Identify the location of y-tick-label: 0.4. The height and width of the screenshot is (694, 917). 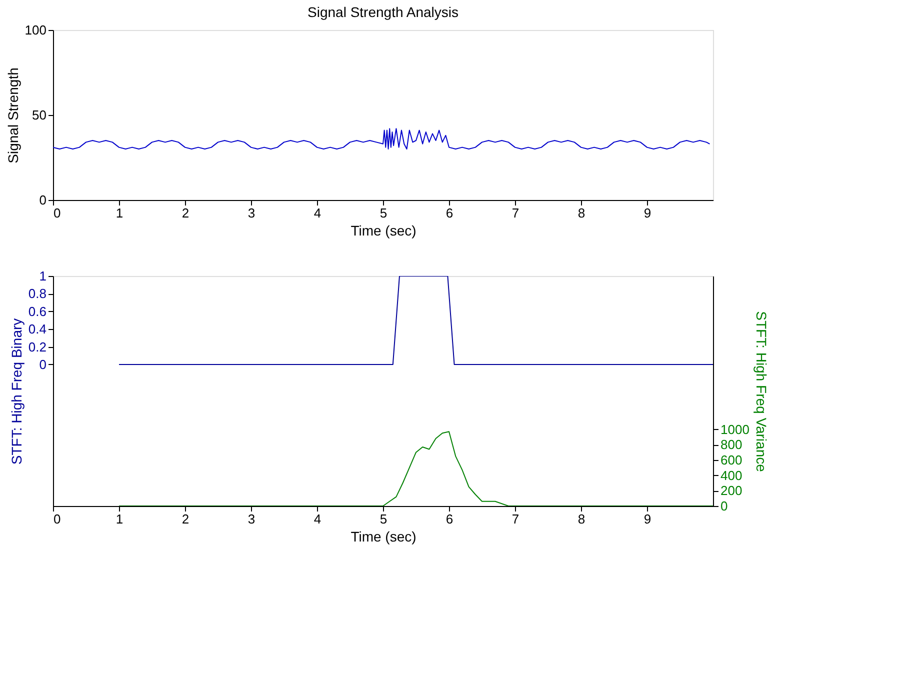
(37, 329).